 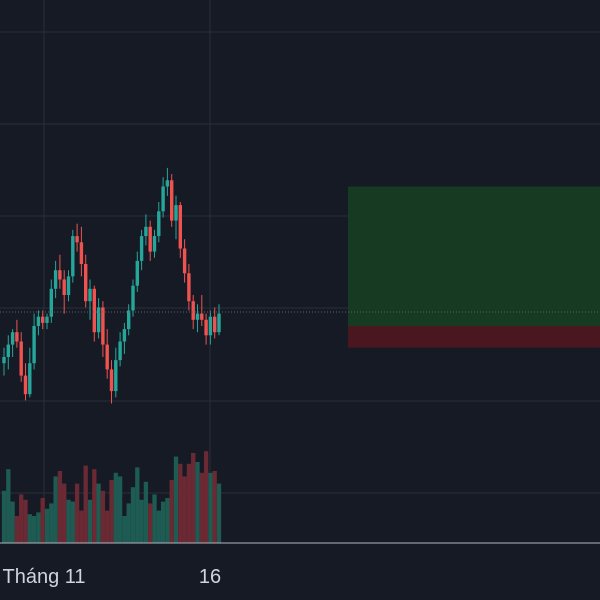 What do you see at coordinates (474, 267) in the screenshot?
I see `position-tool` at bounding box center [474, 267].